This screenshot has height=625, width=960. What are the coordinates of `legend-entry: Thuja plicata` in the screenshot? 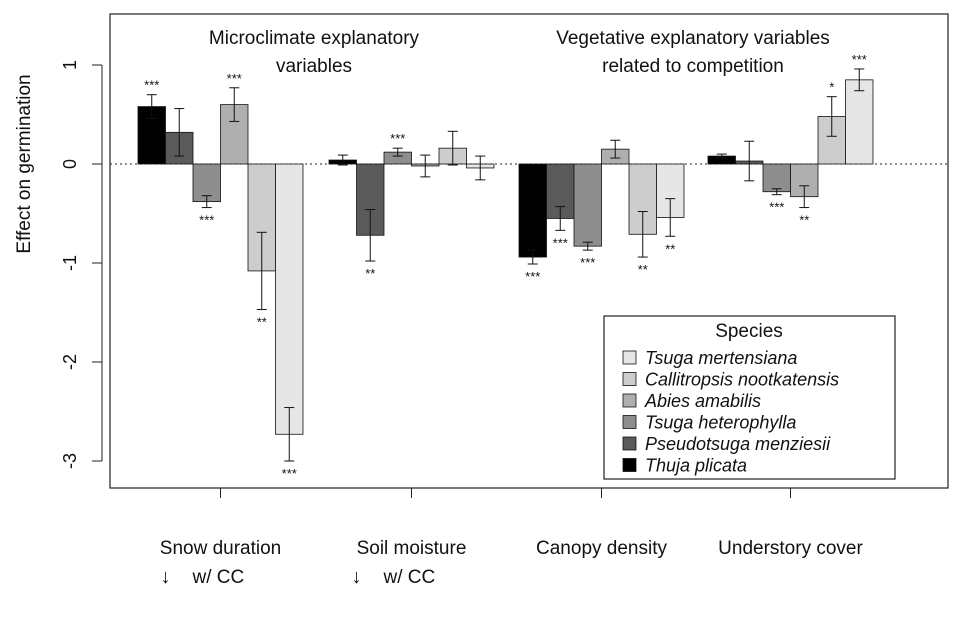 It's located at (696, 466).